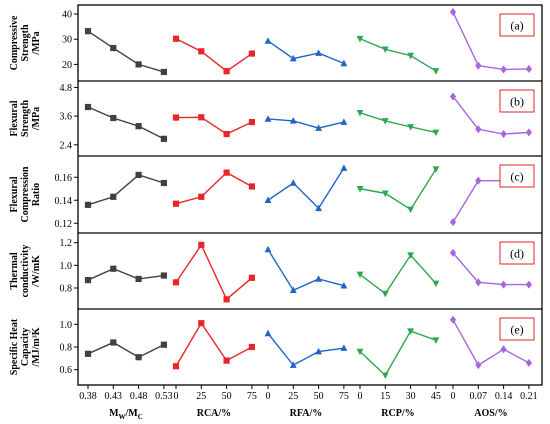 This screenshot has width=550, height=424. What do you see at coordinates (64, 178) in the screenshot?
I see `y-tick-label: 0.16` at bounding box center [64, 178].